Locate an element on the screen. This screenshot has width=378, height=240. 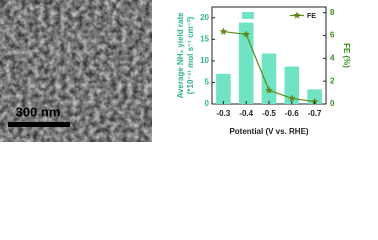
x-tick-label: -0.7 is located at coordinates (315, 113).